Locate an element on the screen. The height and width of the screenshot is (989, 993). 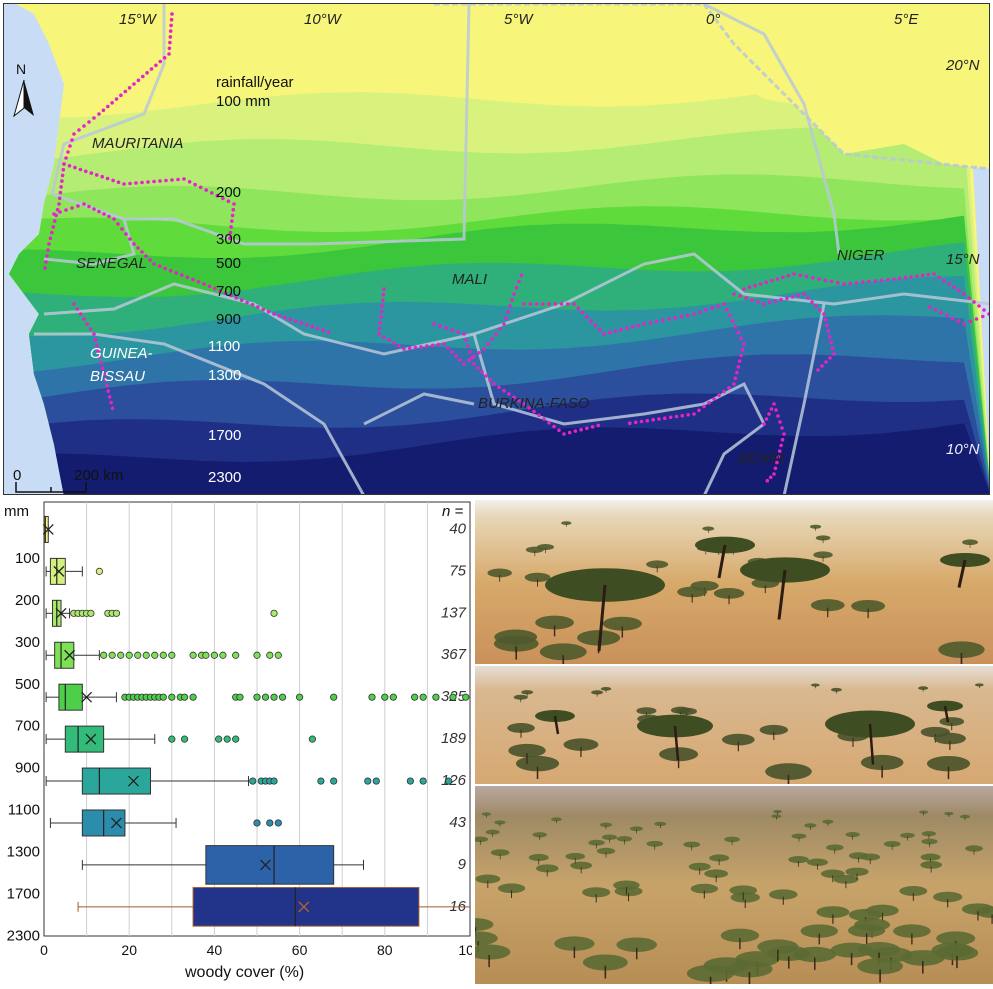
country-benin: BENIN is located at coordinates (761, 458).